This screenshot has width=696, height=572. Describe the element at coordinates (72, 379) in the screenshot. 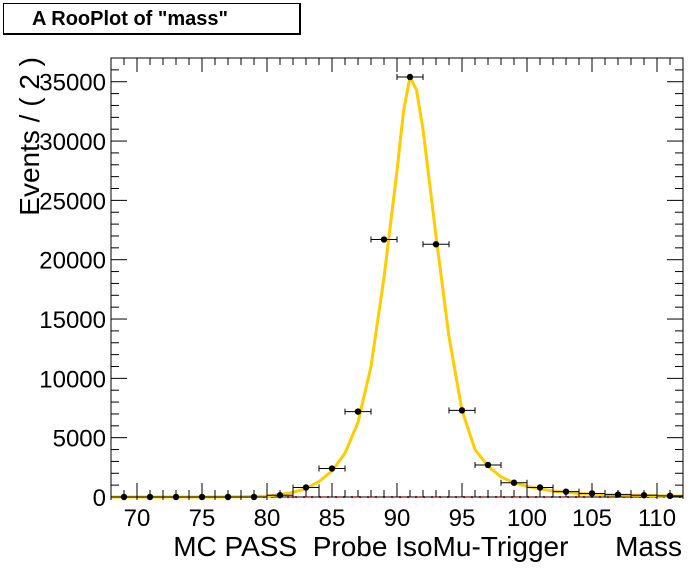

I see `y-tick-label: 10000` at that location.